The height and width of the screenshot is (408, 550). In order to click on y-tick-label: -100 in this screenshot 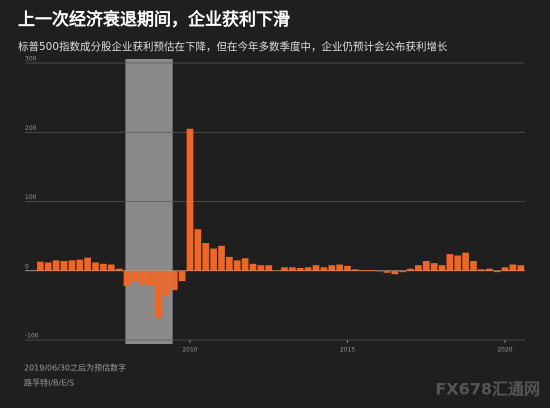, I will do `click(32, 336)`.